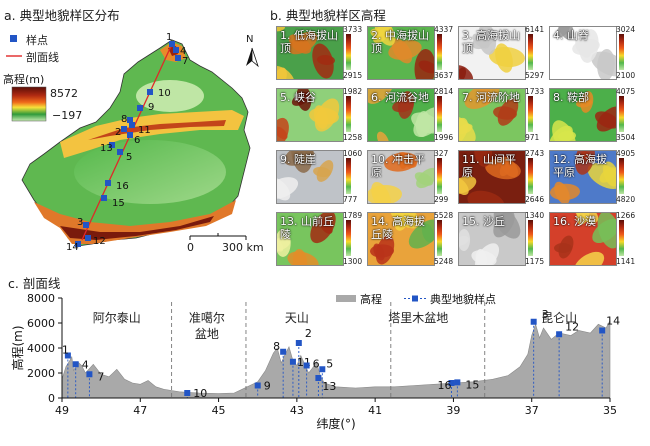 This screenshot has width=650, height=446. What do you see at coordinates (122, 186) in the screenshot?
I see `map-sample-label: 16` at bounding box center [122, 186].